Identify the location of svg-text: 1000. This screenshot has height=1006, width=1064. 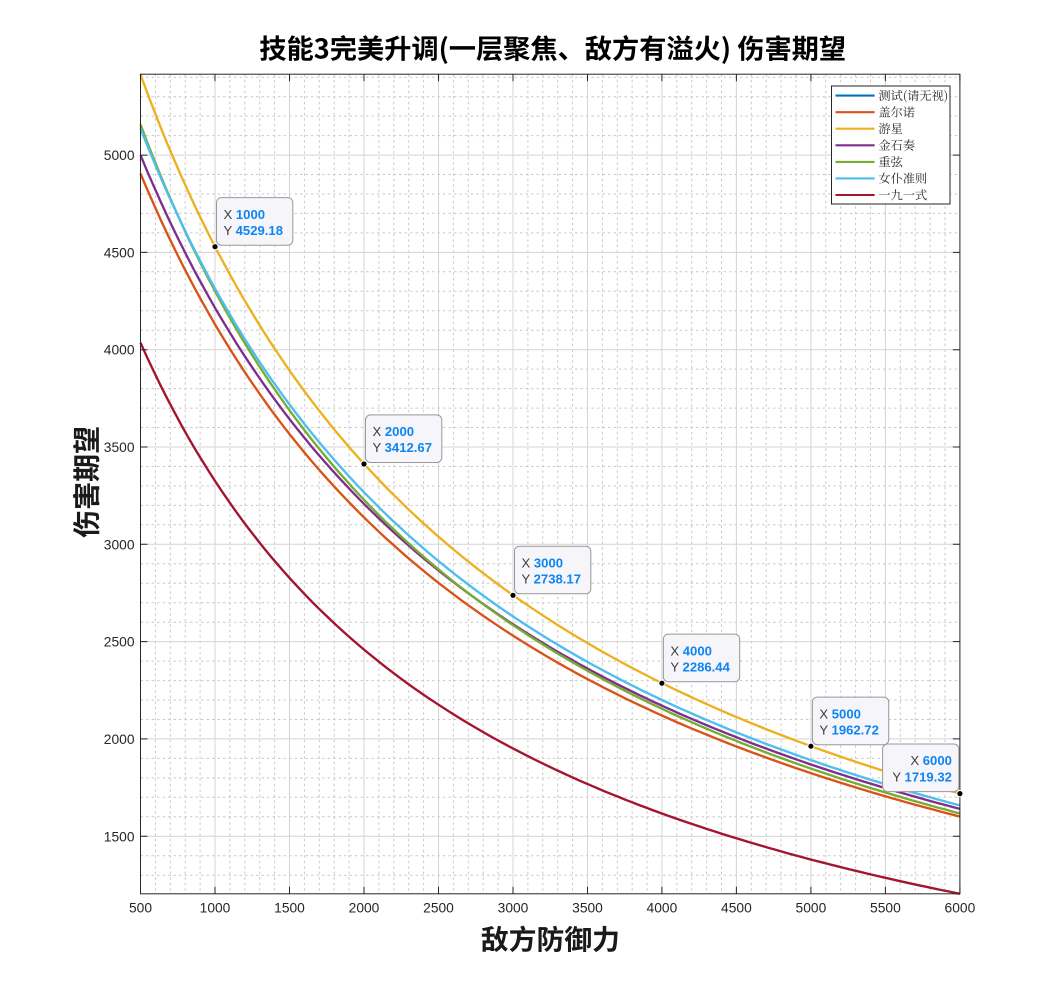
(215, 908).